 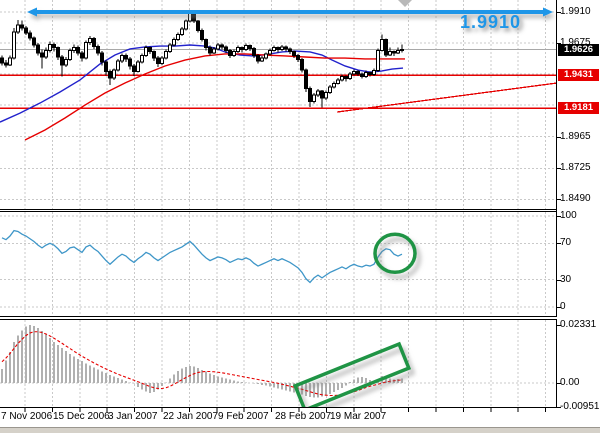 What do you see at coordinates (575, 168) in the screenshot?
I see `price-tick-label: 1.8725` at bounding box center [575, 168].